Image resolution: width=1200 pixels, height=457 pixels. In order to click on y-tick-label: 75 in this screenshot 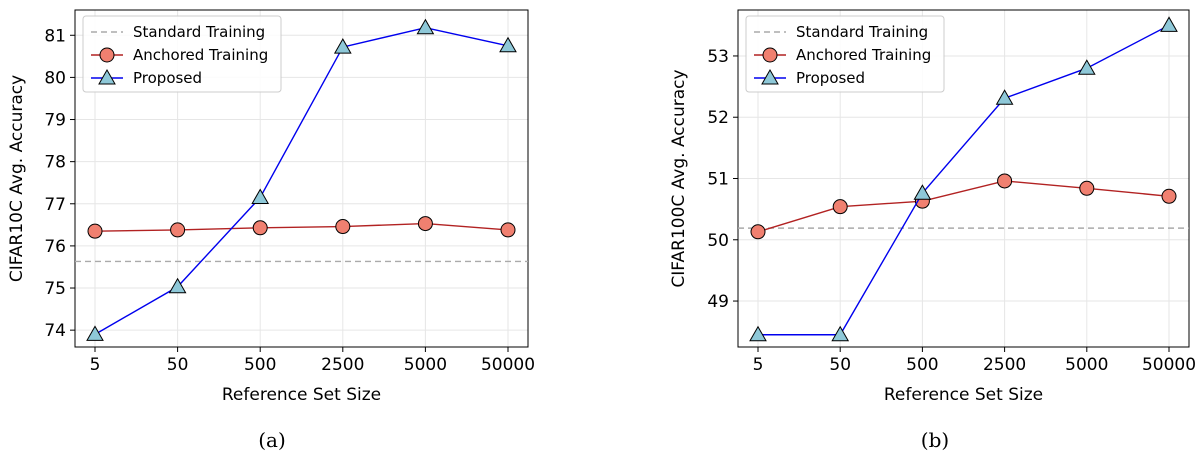, I will do `click(55, 289)`.